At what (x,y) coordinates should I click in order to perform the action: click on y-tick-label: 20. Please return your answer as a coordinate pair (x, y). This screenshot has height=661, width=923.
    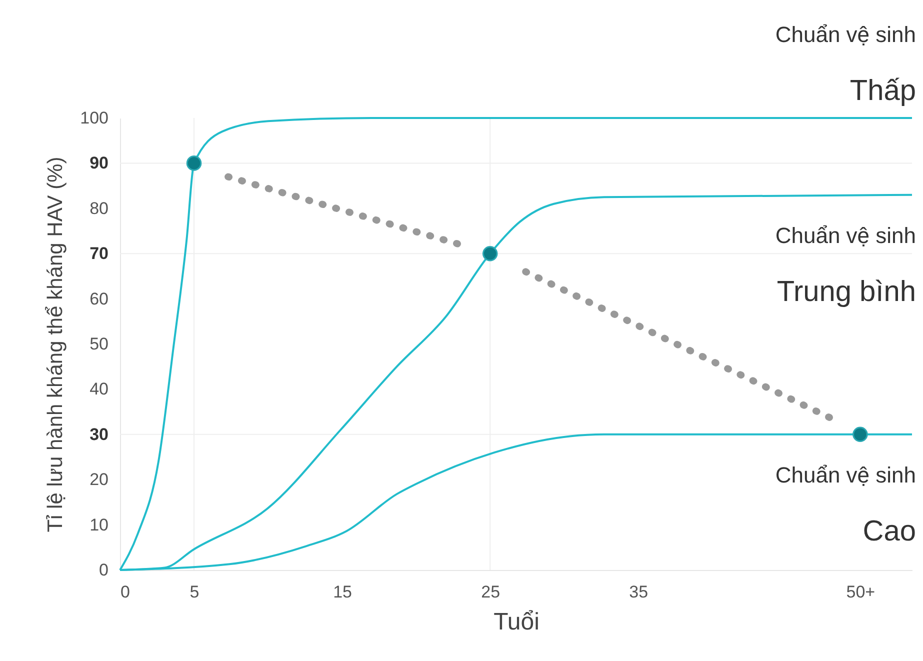
    Looking at the image, I should click on (99, 480).